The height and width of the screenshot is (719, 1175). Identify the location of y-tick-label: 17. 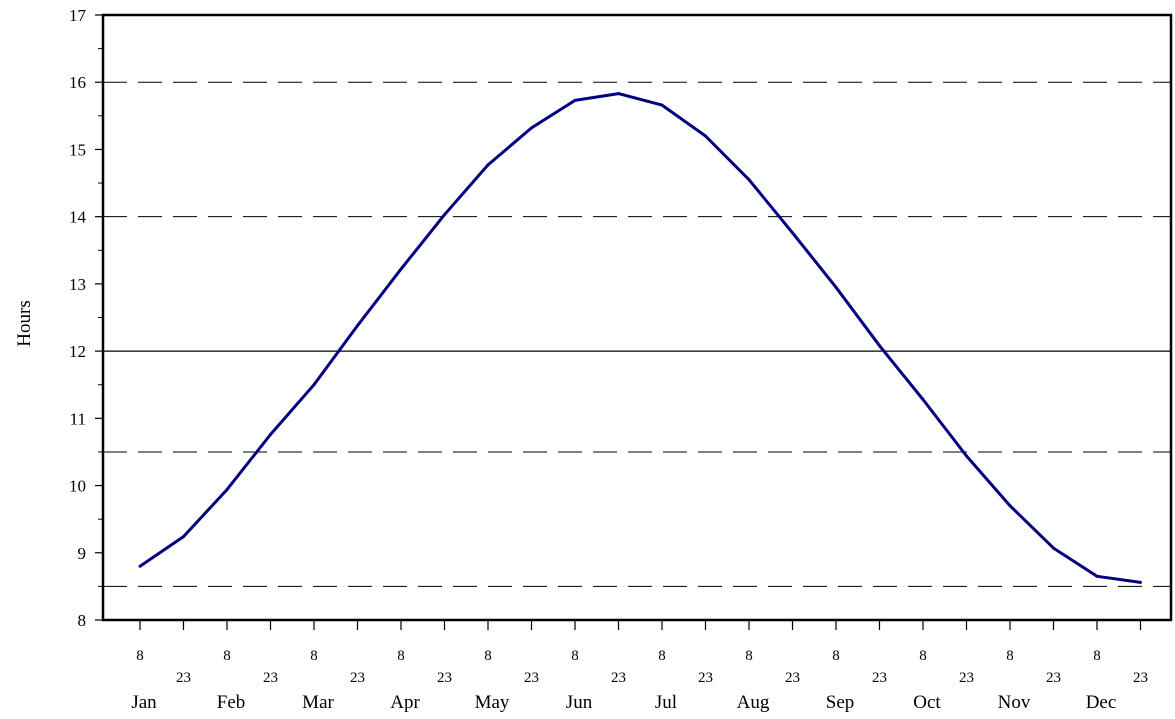
(78, 15).